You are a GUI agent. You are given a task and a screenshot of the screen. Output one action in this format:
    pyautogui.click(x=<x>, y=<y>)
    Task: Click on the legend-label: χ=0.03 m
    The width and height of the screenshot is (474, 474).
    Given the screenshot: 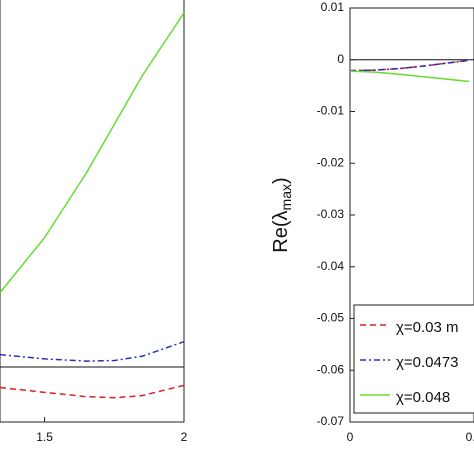 What is the action you would take?
    pyautogui.click(x=427, y=327)
    